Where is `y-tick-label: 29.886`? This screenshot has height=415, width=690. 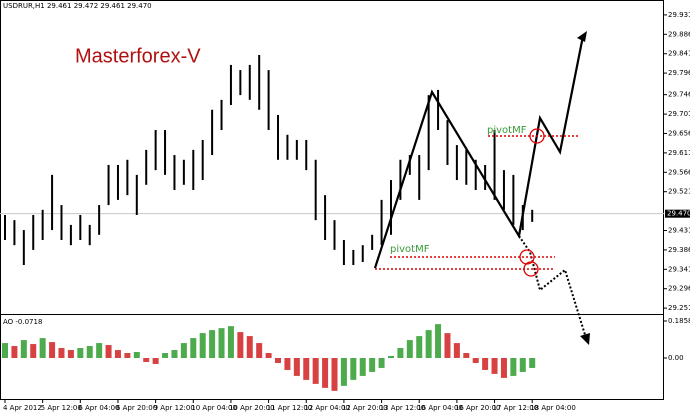
y-tick-label: 29.886 is located at coordinates (679, 34).